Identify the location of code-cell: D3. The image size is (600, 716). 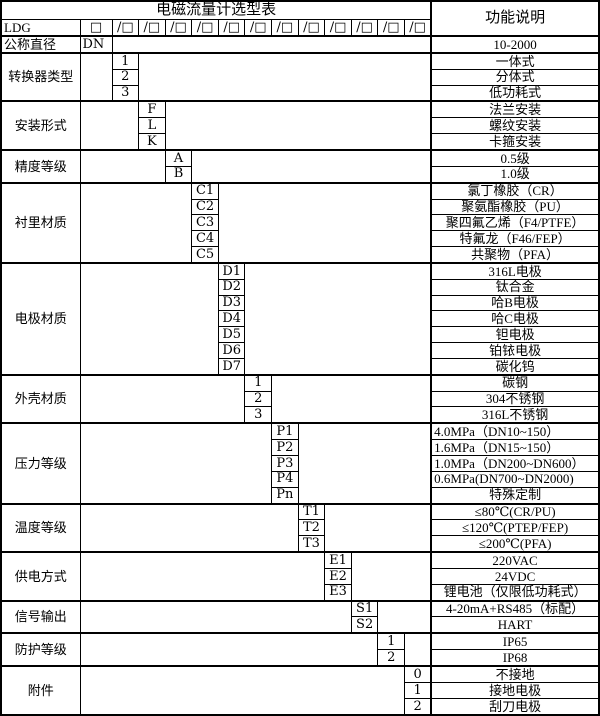
(231, 303).